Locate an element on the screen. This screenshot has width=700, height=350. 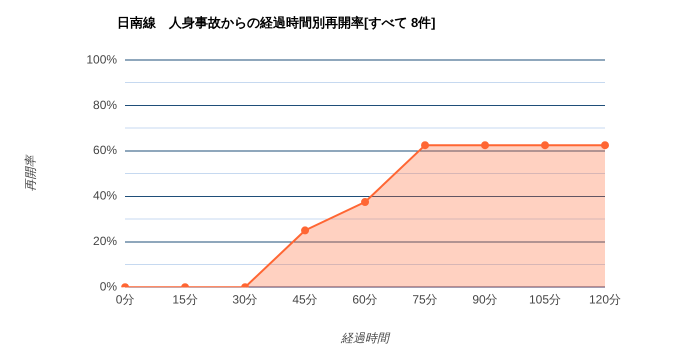
y-tick-label: 40% is located at coordinates (105, 195).